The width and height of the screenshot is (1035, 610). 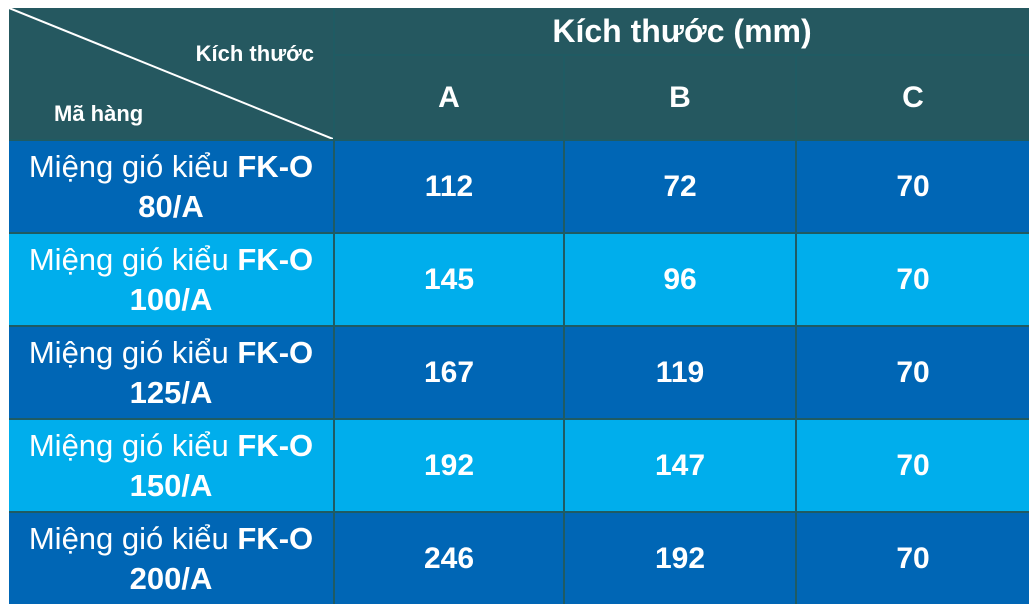 I want to click on value-cell-a: 167, so click(x=449, y=372).